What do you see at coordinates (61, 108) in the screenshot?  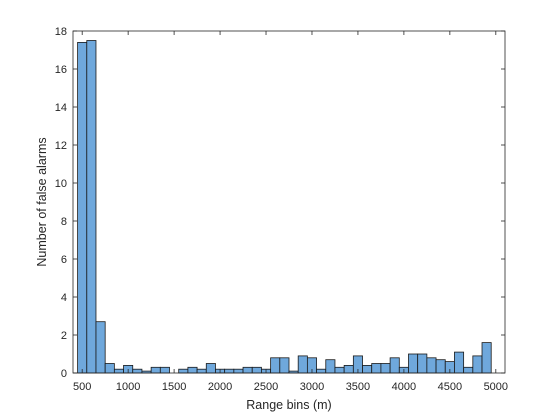 I see `y-tick-label: 14` at bounding box center [61, 108].